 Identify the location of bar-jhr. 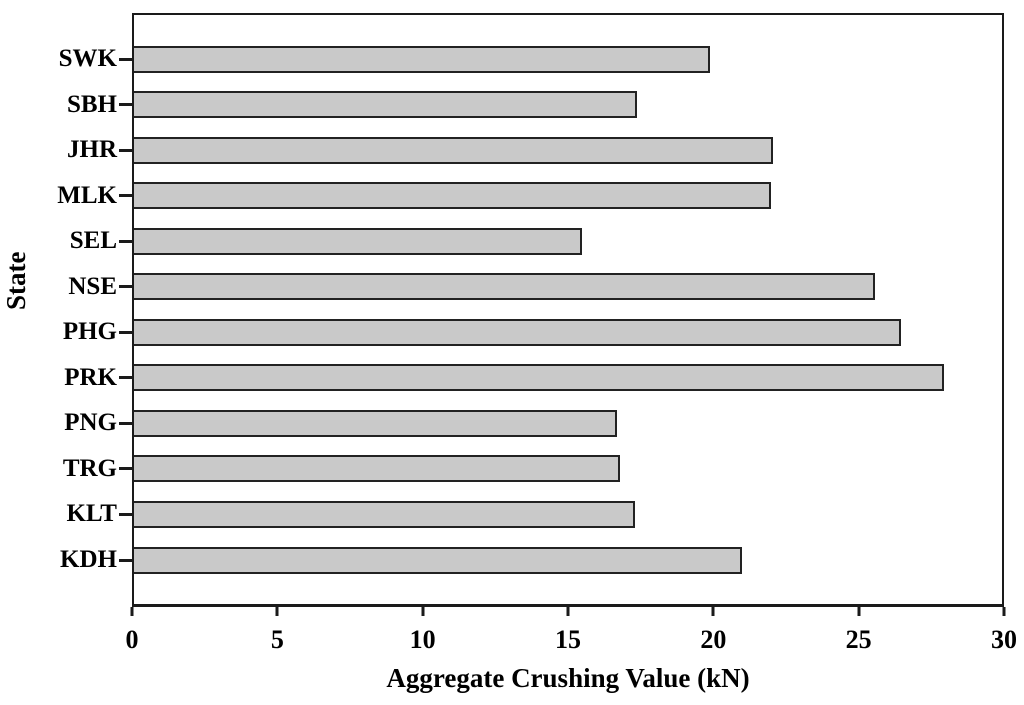
(454, 150).